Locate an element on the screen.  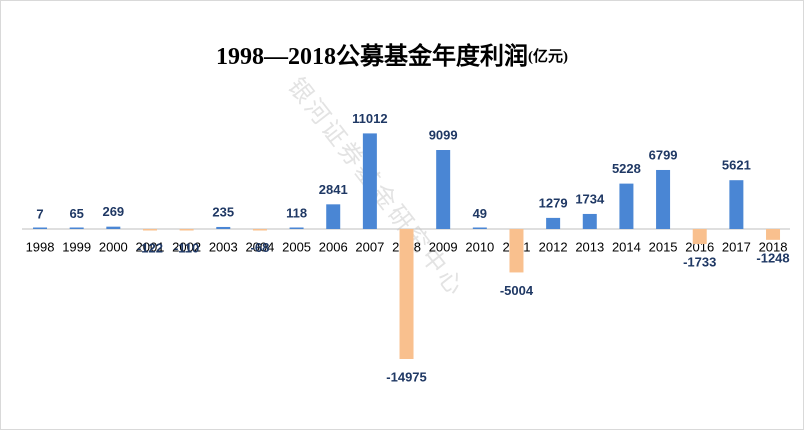
value-label: 2841 is located at coordinates (333, 189).